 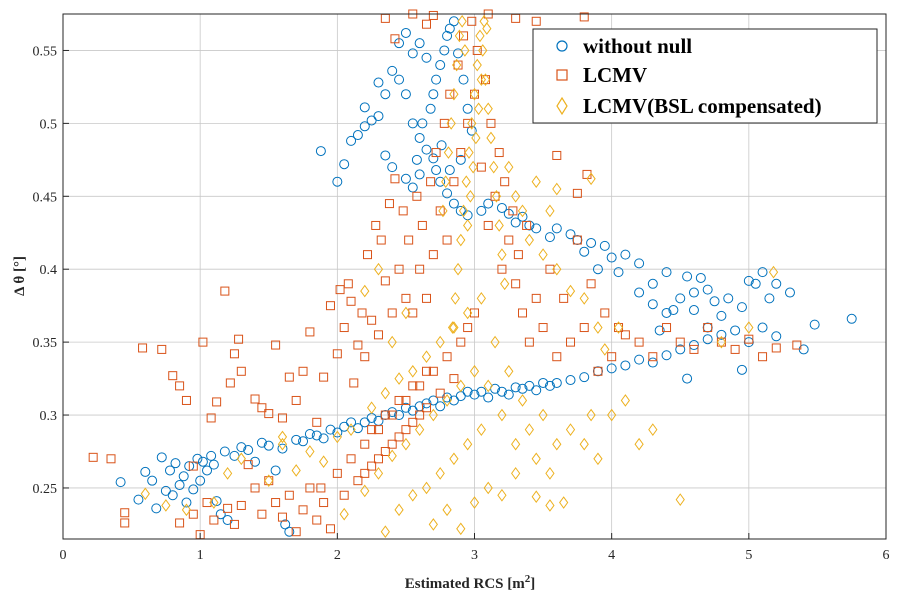 What do you see at coordinates (474, 555) in the screenshot?
I see `x-tick-label: 3` at bounding box center [474, 555].